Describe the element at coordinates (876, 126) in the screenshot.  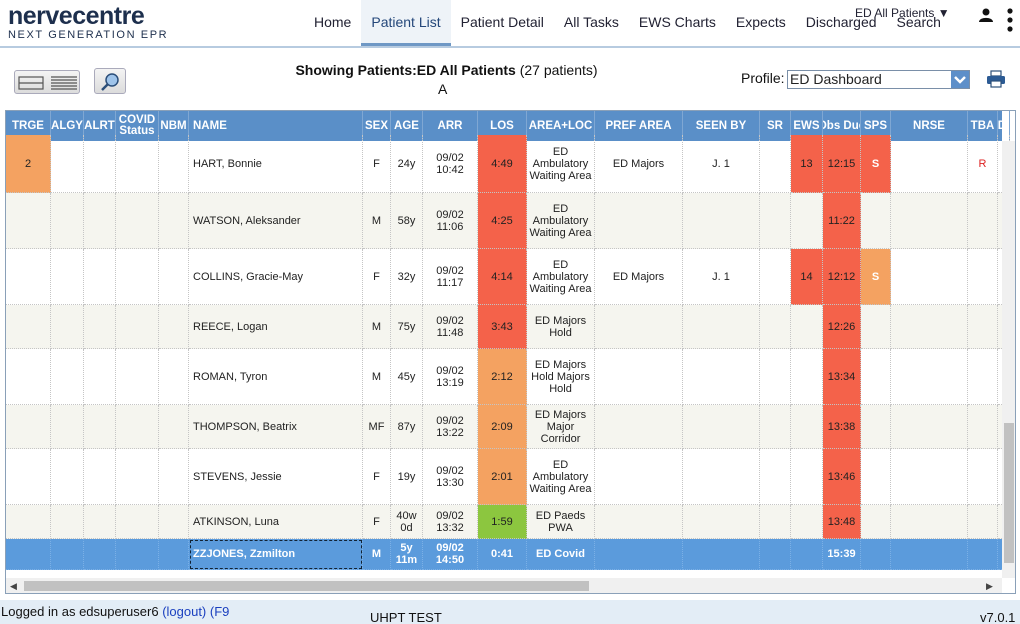
I see `col-sps-header: SPS` at that location.